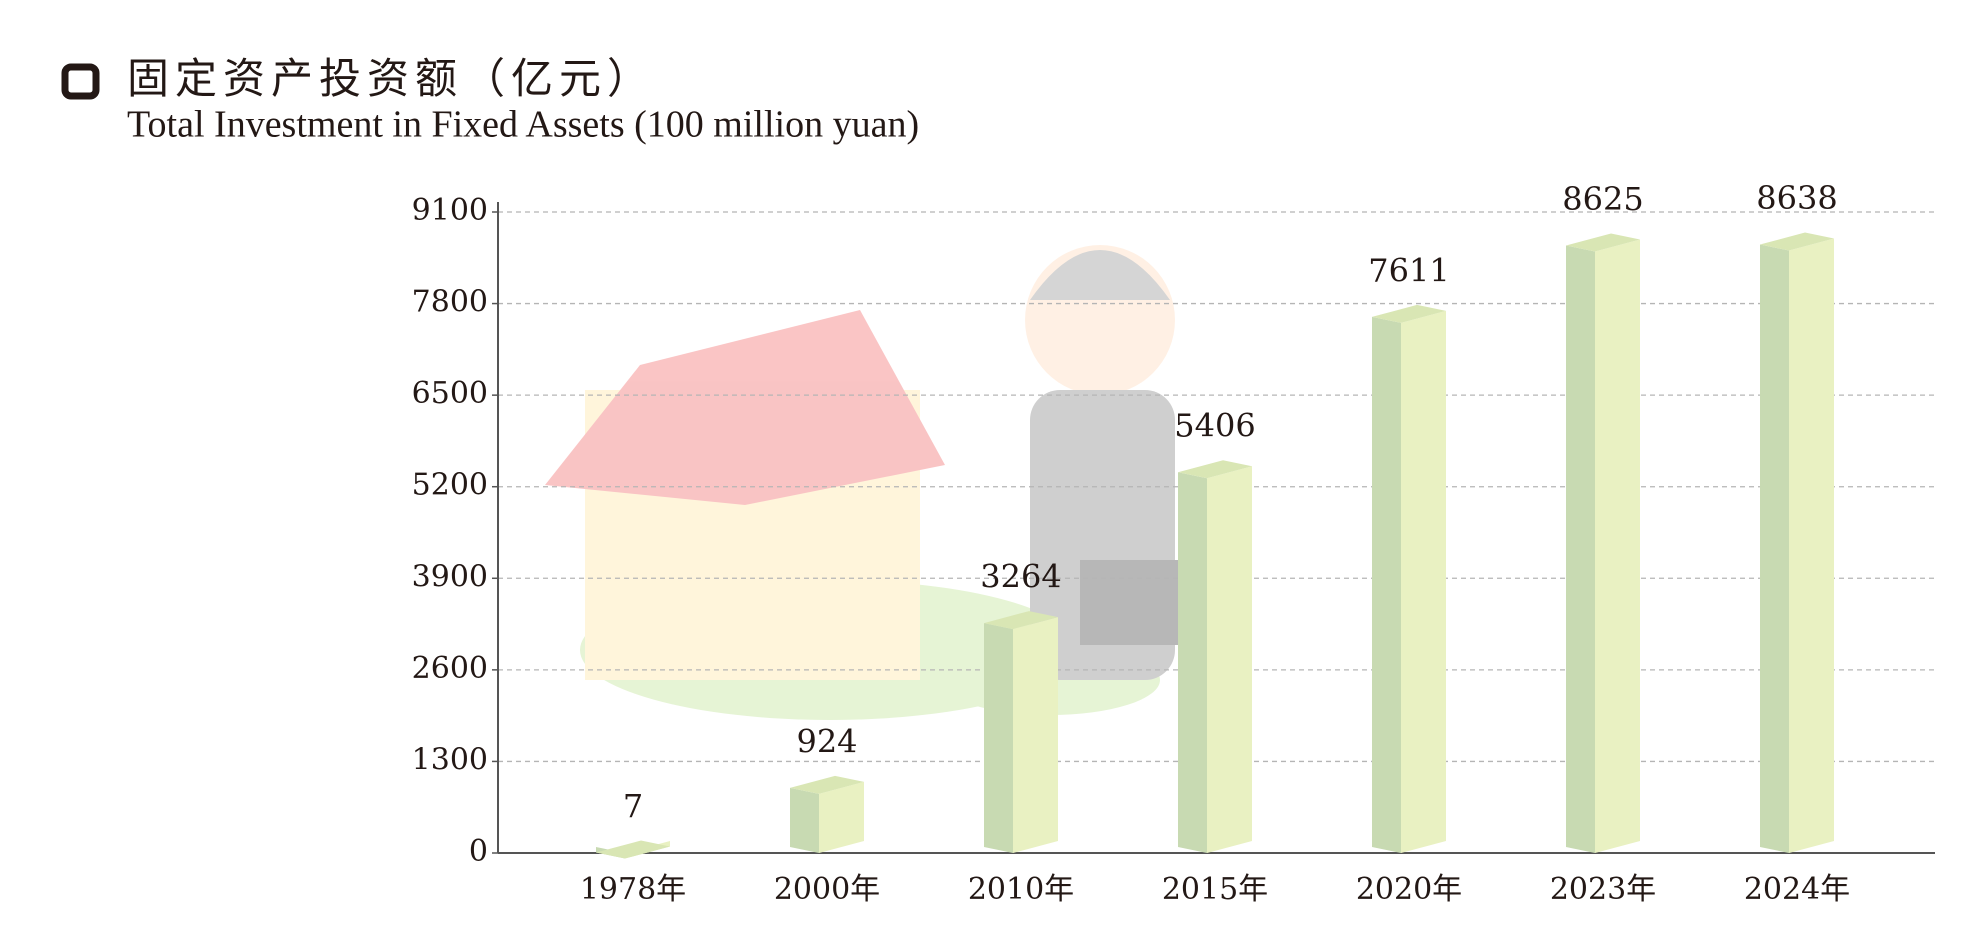 The width and height of the screenshot is (1977, 948). Describe the element at coordinates (450, 485) in the screenshot. I see `y-tick-label: 5200` at that location.